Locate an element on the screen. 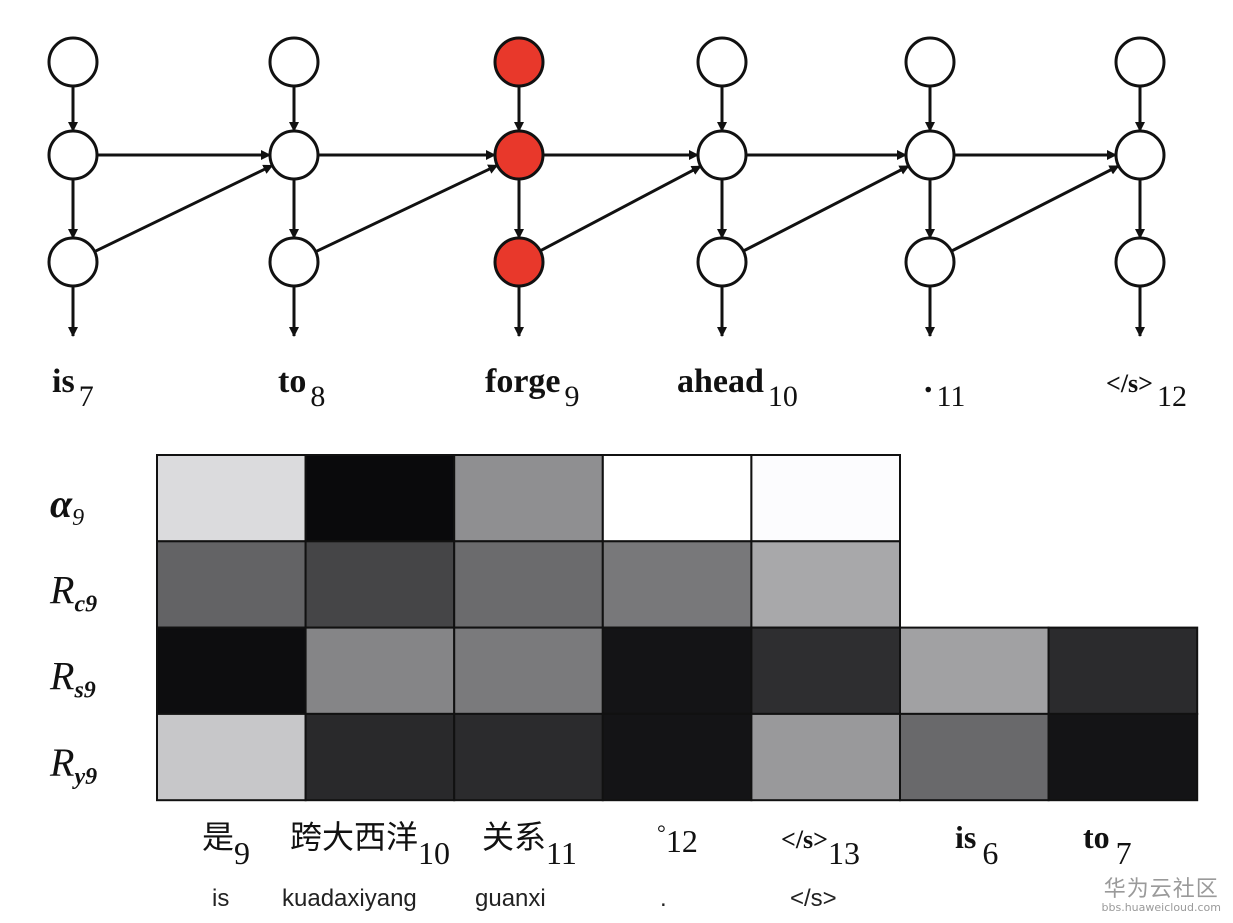 This screenshot has height=923, width=1233. watermark: 华为云社区 bbs.huaweicloud.com is located at coordinates (1161, 896).